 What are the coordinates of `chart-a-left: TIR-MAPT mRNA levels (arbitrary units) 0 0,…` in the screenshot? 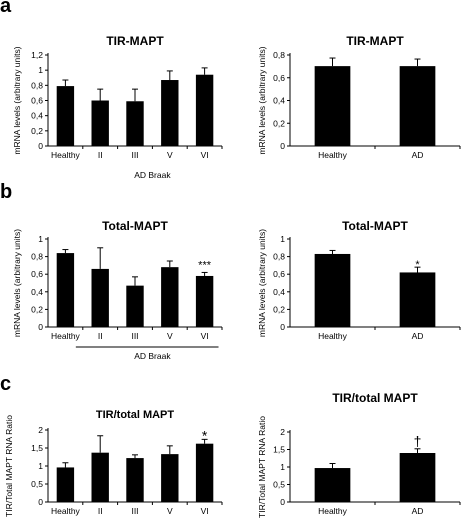 It's located at (117, 107).